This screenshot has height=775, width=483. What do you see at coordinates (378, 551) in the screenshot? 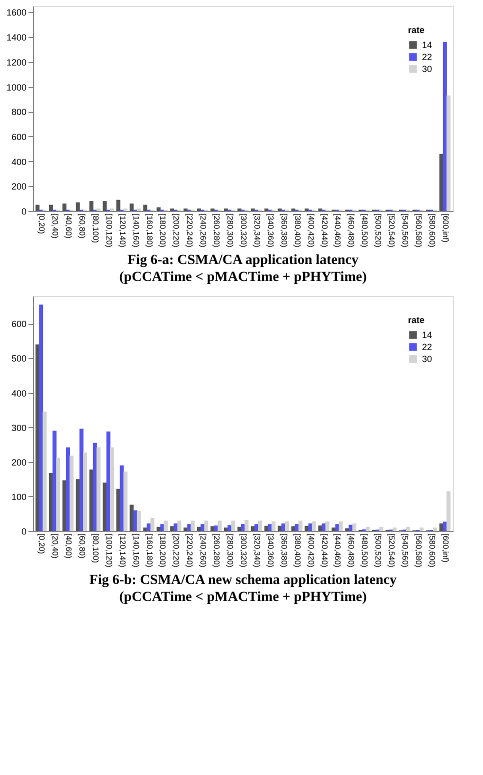
I see `x-tick-label: [500,520)` at bounding box center [378, 551].